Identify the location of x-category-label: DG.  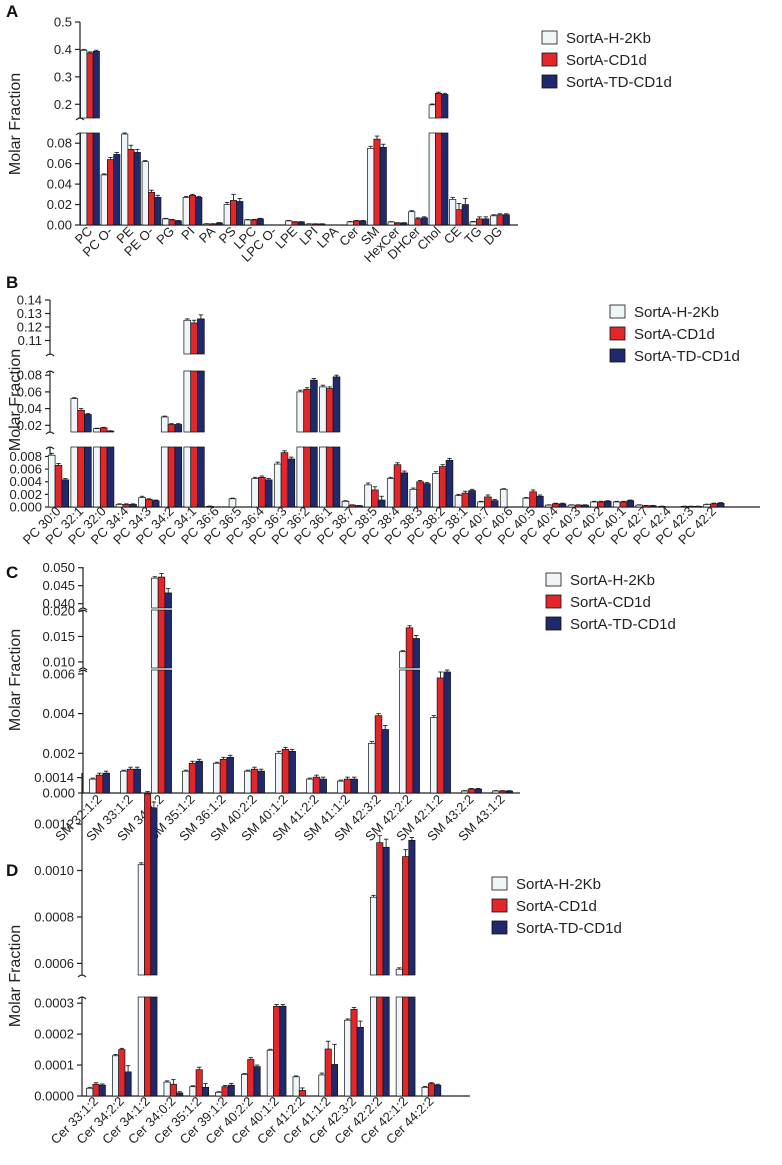
(493, 236).